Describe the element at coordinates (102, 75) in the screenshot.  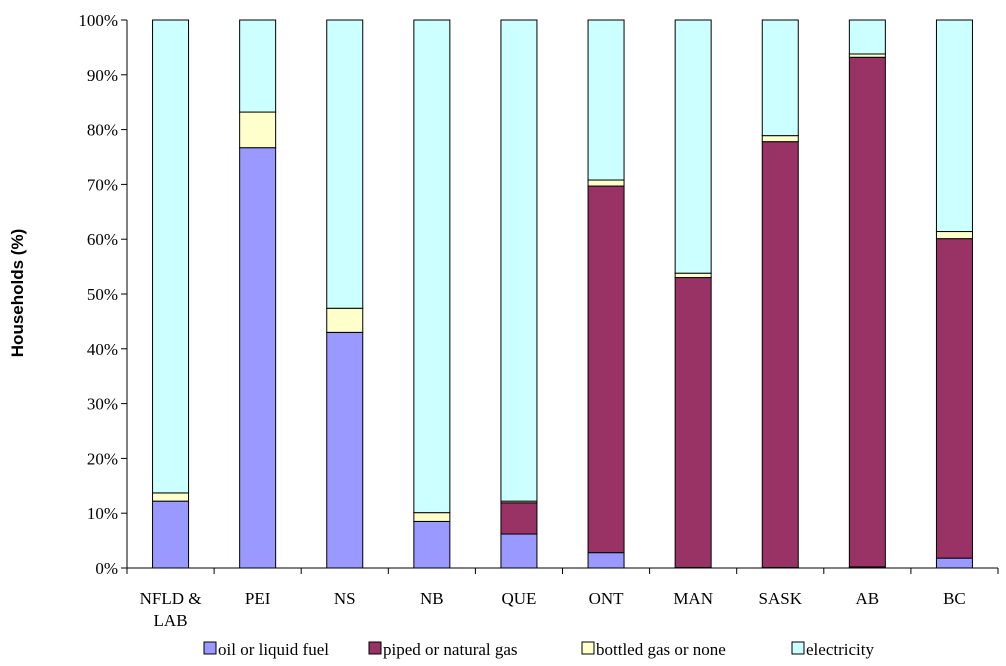
I see `y-tick-label: 90%` at that location.